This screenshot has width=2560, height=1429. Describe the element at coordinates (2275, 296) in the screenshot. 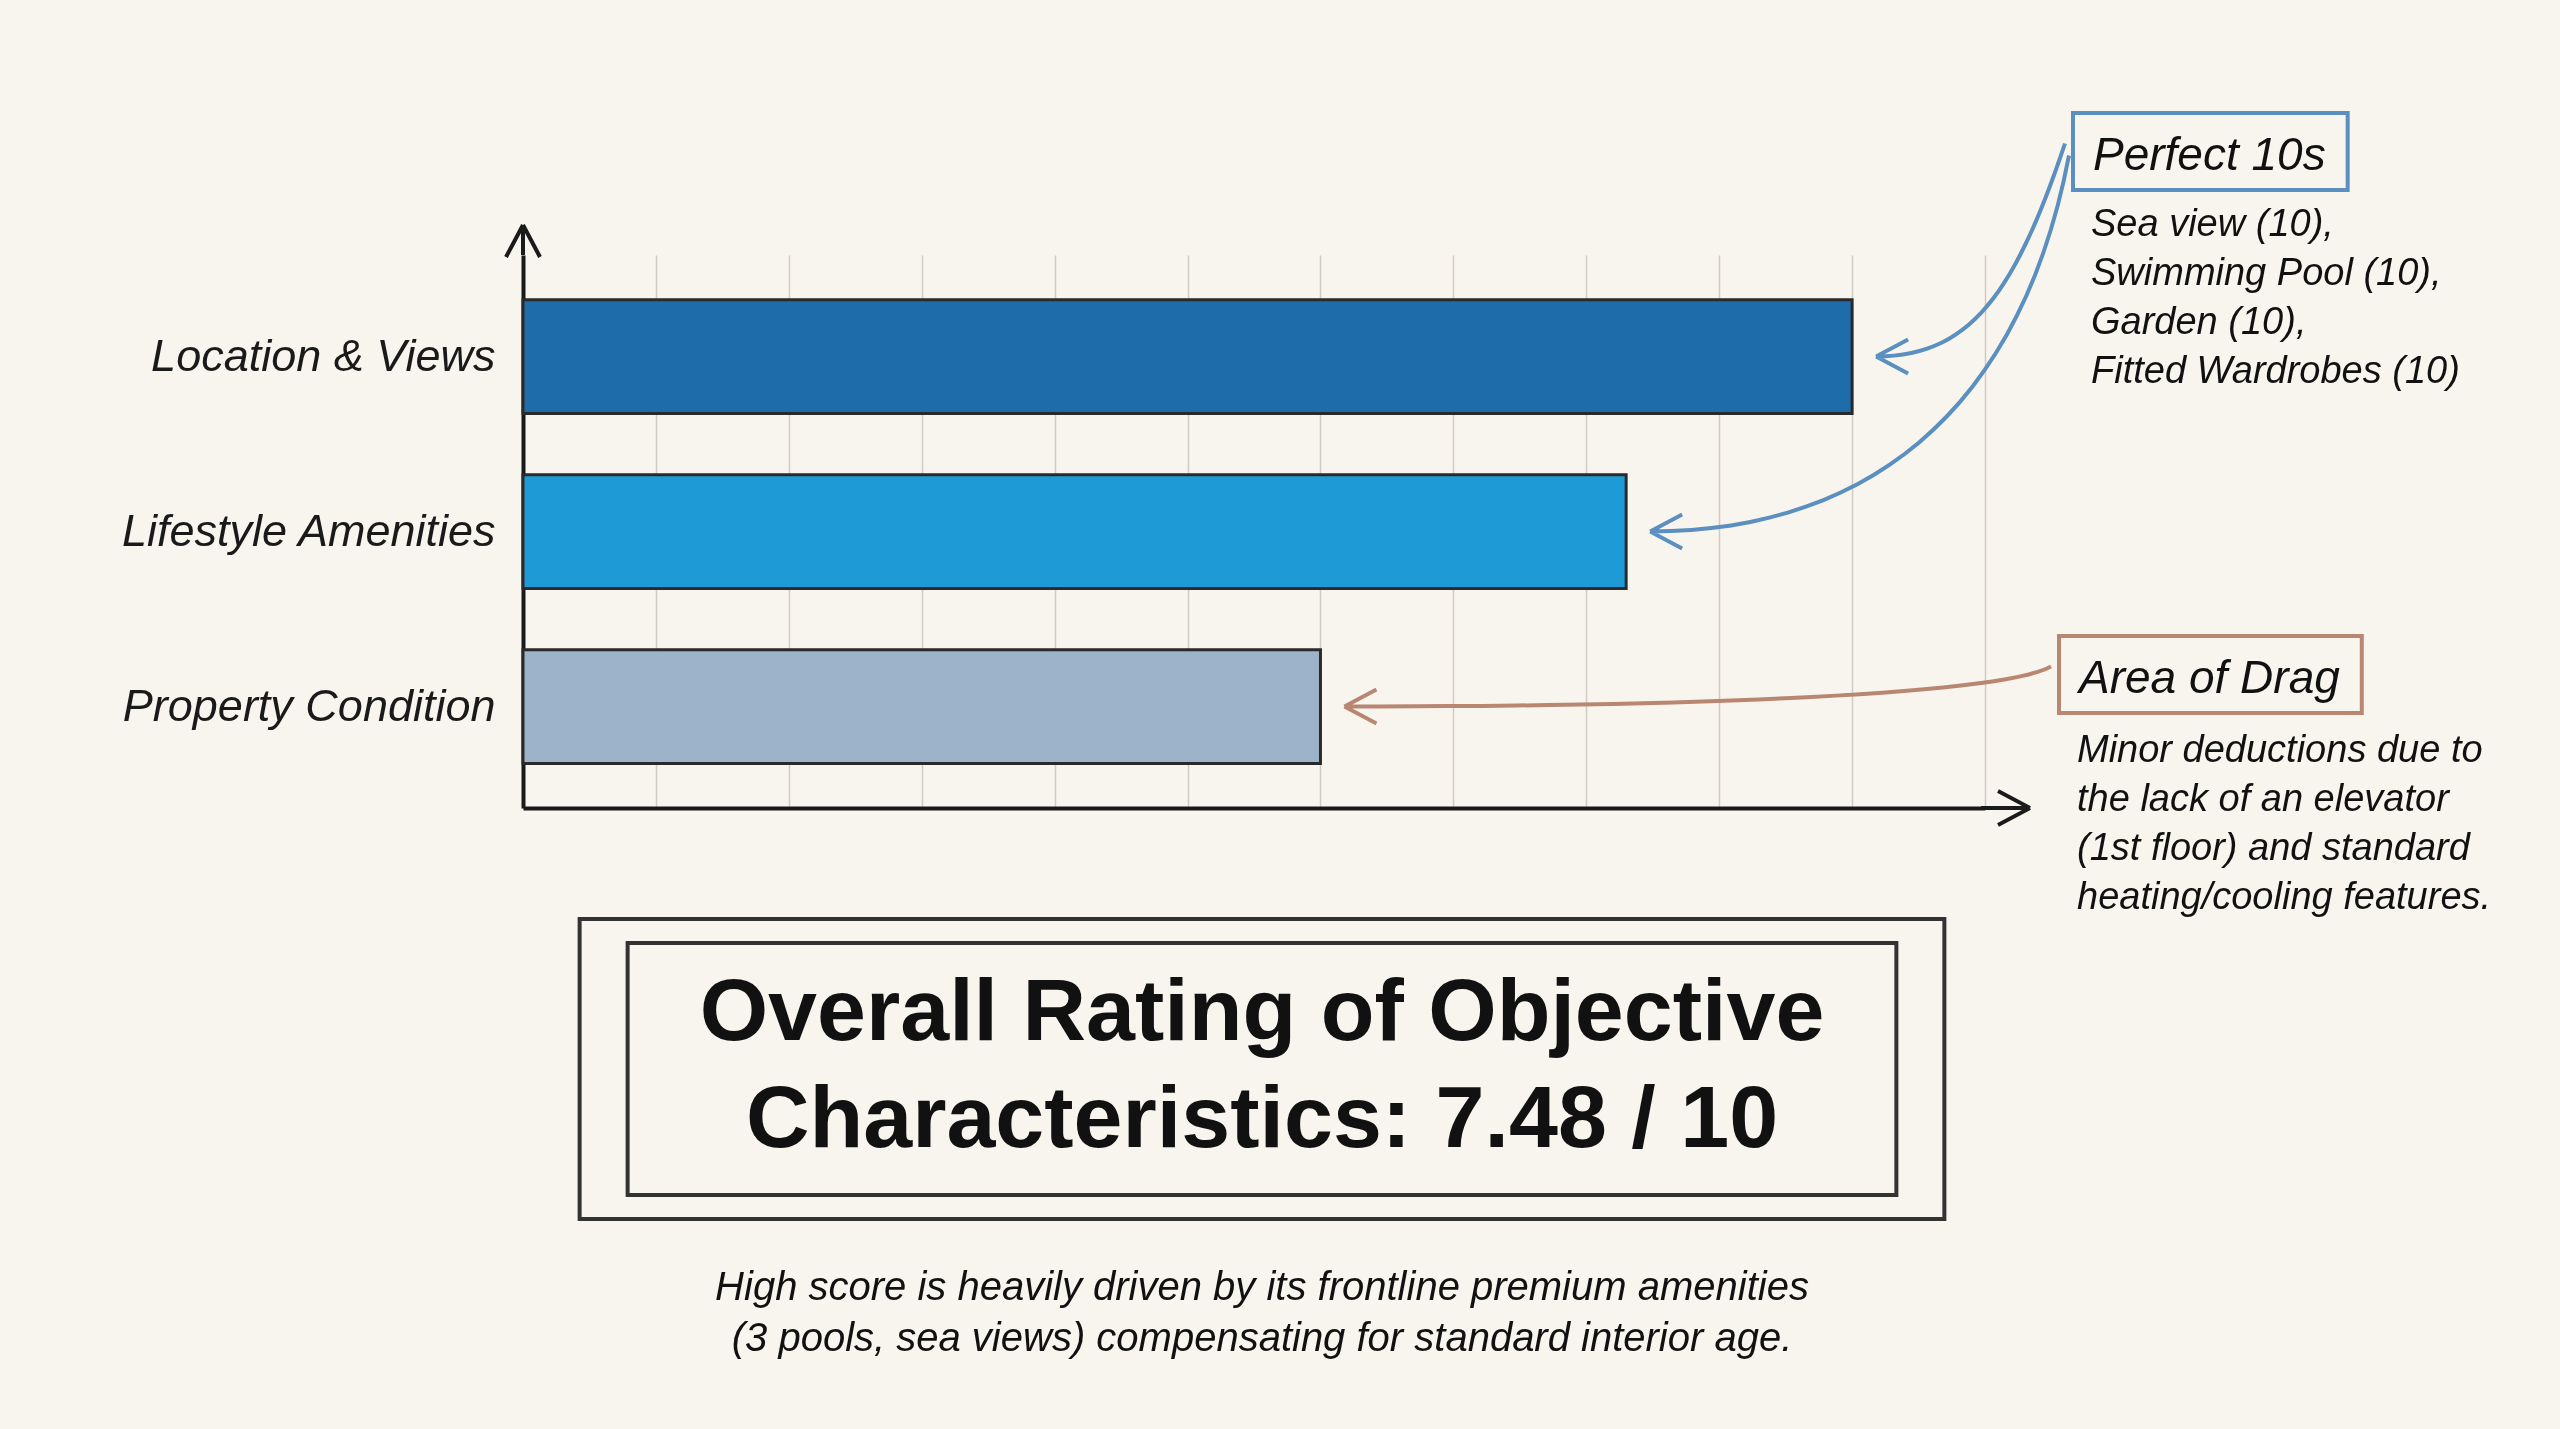

I see `text: Sea view (10), Swimming Pool (10), Garden (10), Fitted Wardrobes (10)` at that location.